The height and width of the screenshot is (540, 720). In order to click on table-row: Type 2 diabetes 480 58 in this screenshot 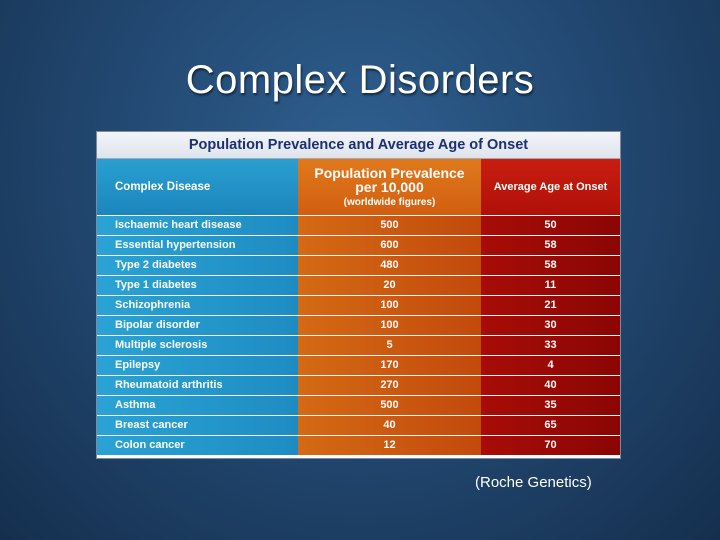, I will do `click(358, 266)`.